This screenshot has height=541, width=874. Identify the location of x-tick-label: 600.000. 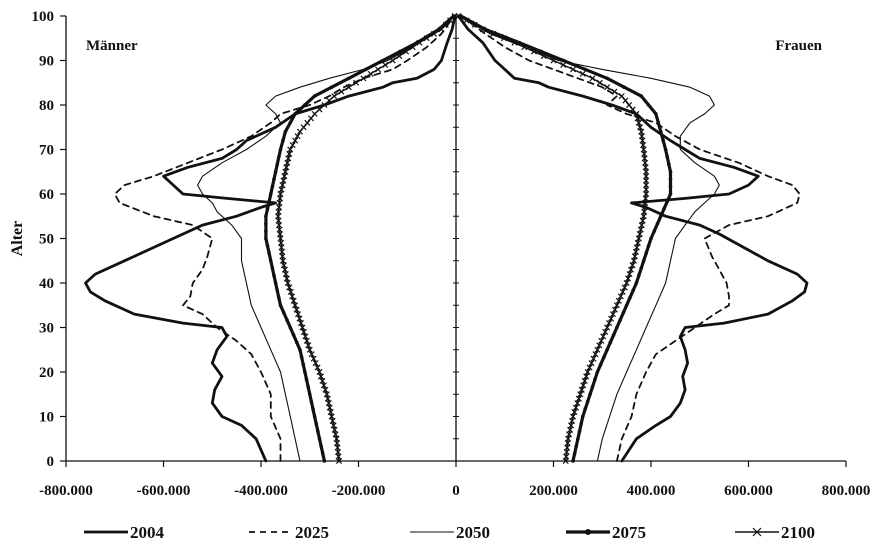
(748, 491).